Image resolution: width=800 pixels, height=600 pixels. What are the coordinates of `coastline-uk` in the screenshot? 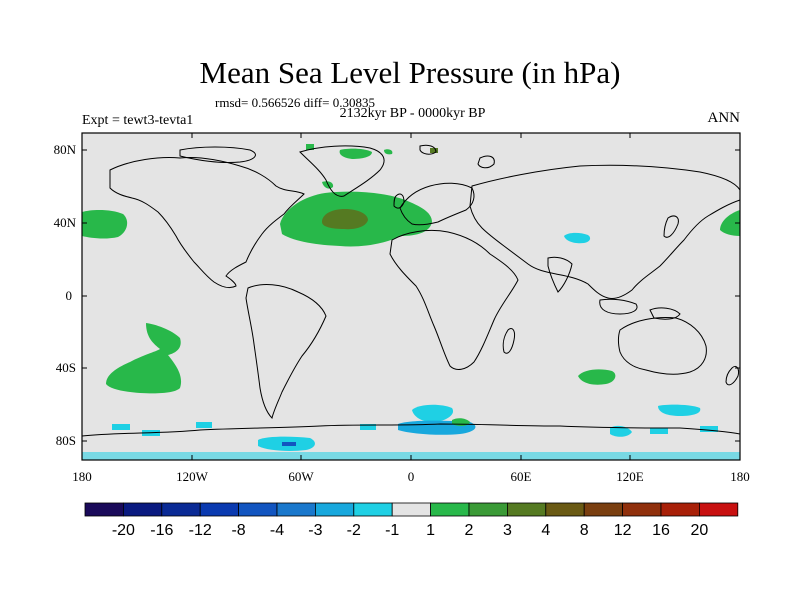 It's located at (399, 201).